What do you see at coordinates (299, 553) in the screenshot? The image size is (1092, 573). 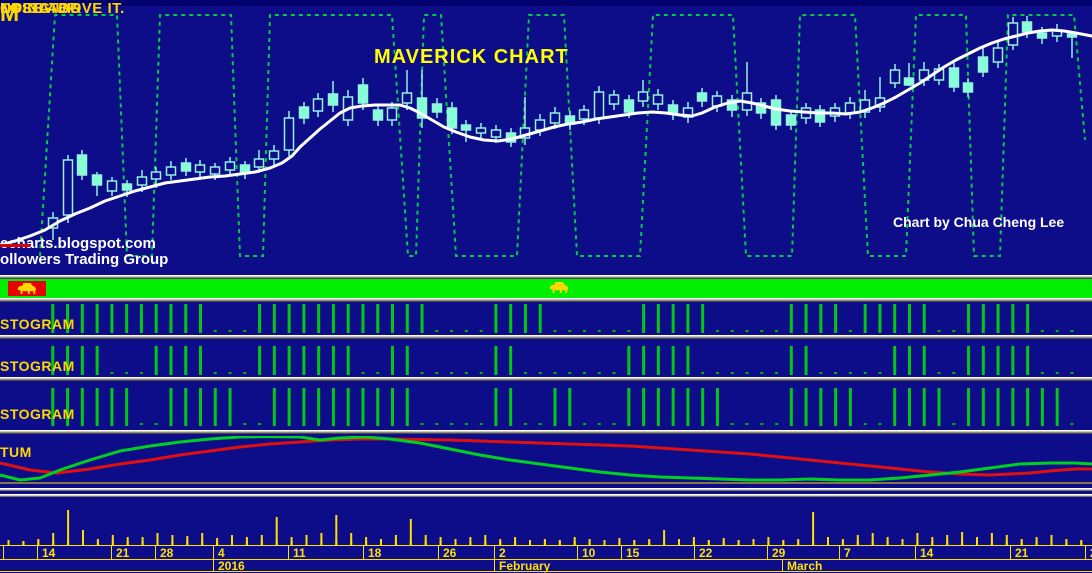 I see `date-label: 11` at bounding box center [299, 553].